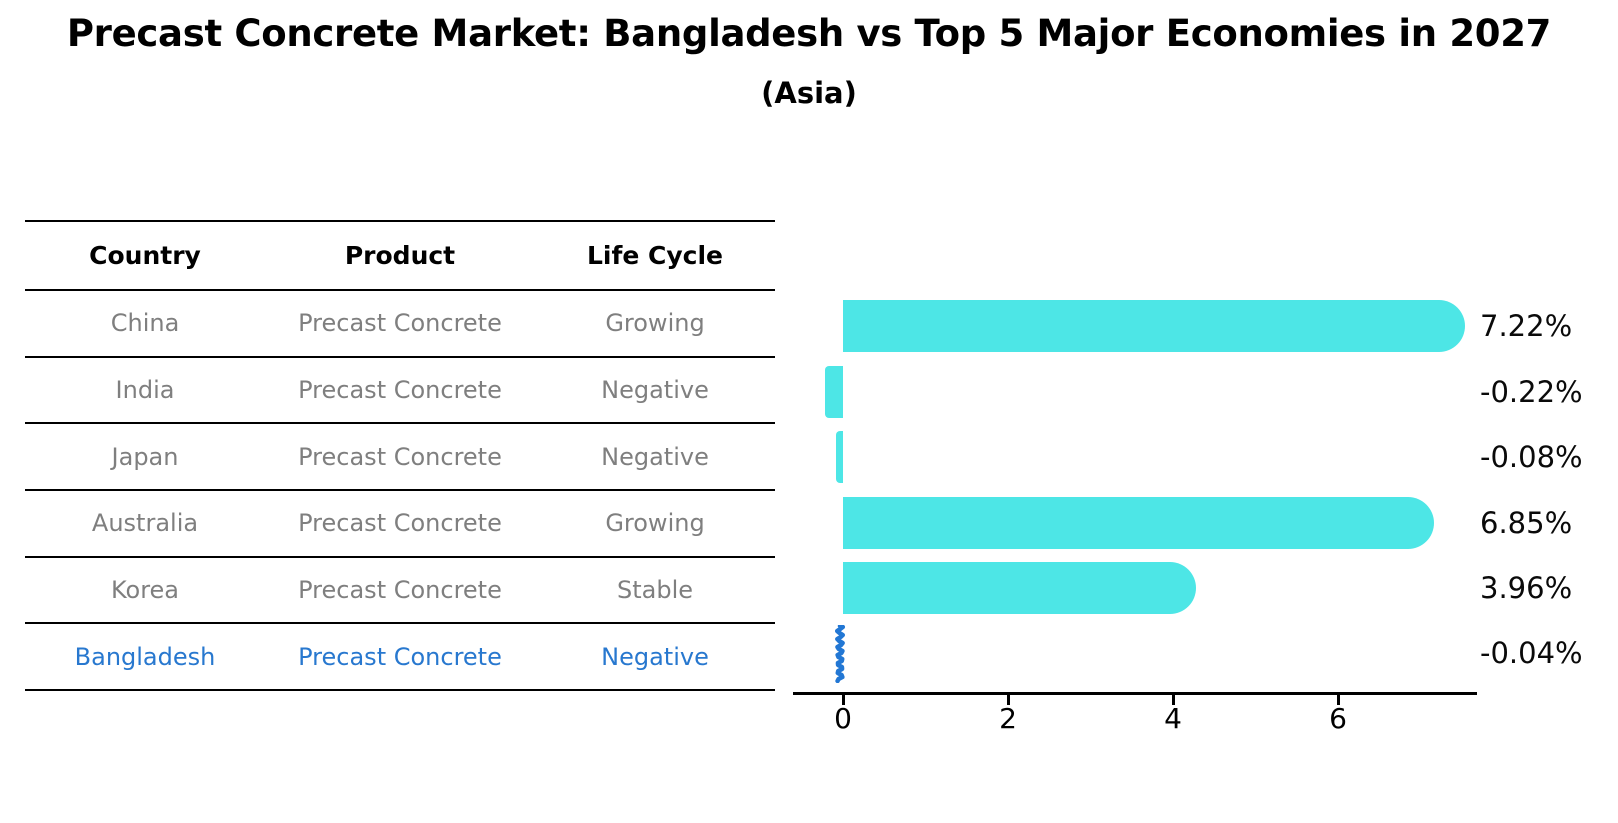  Describe the element at coordinates (1531, 457) in the screenshot. I see `bar-value-label: -0.08%` at that location.